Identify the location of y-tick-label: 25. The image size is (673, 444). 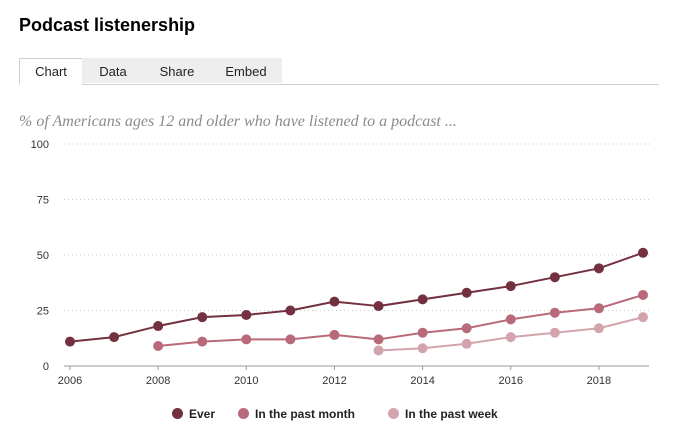
(43, 312).